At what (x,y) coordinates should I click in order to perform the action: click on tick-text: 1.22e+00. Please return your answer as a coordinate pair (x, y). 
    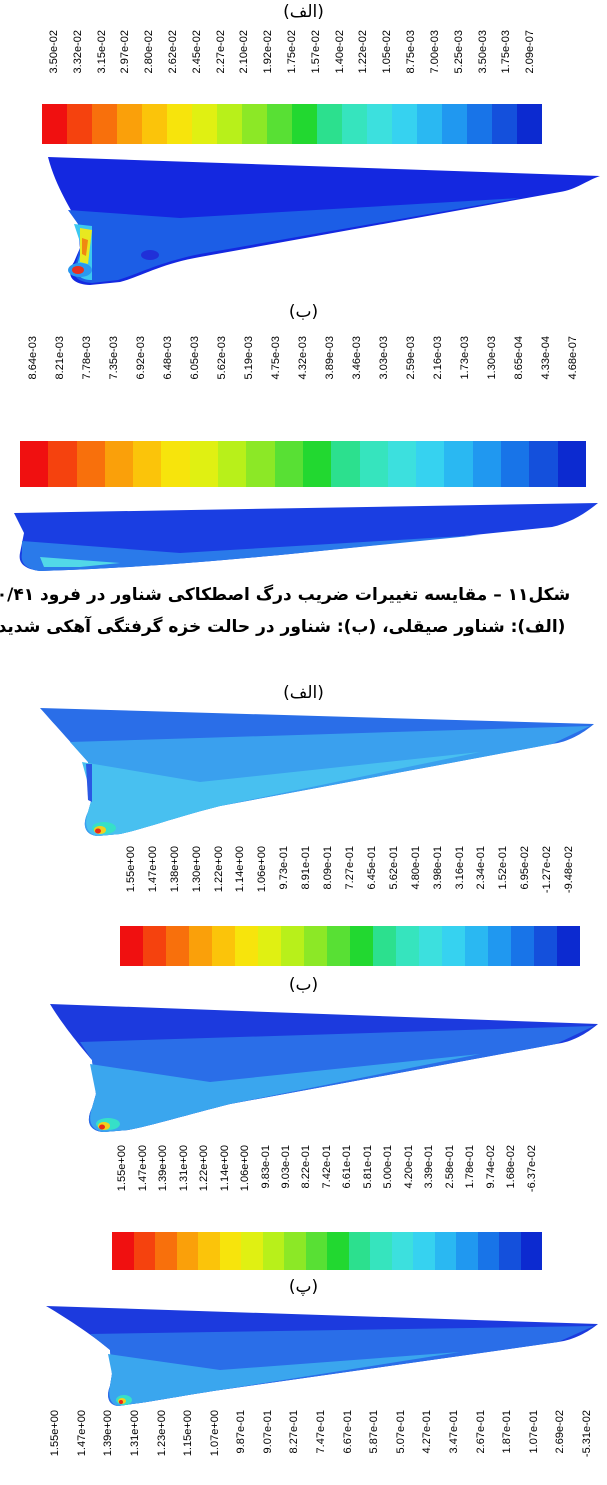
    Looking at the image, I should click on (204, 1168).